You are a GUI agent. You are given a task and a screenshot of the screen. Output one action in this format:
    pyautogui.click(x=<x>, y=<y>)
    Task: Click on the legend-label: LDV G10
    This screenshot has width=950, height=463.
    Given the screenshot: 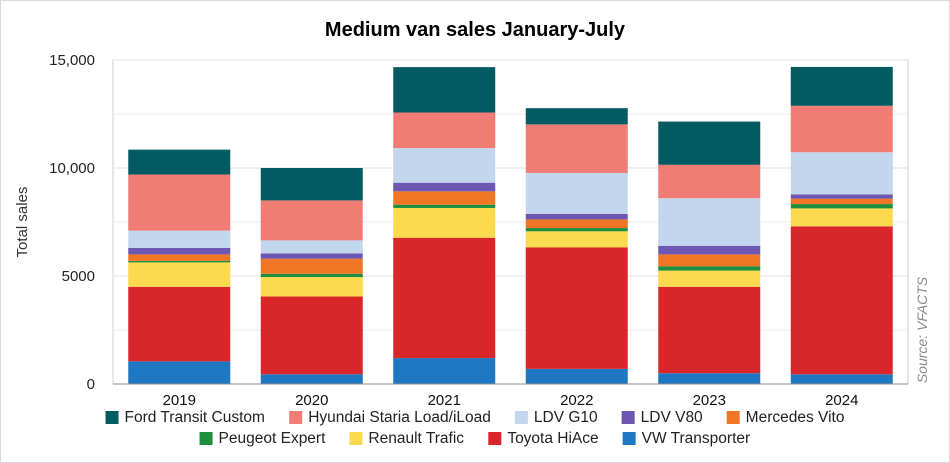 What is the action you would take?
    pyautogui.click(x=566, y=417)
    